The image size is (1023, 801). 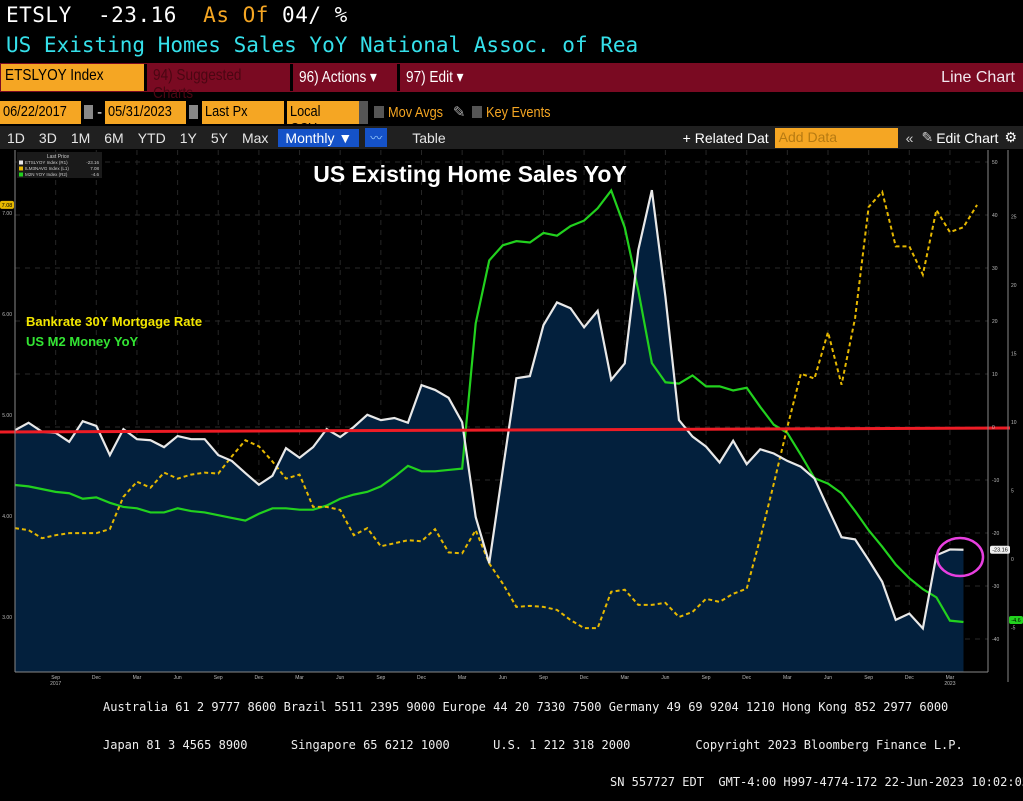 I want to click on period-1y: 1Y, so click(x=188, y=137).